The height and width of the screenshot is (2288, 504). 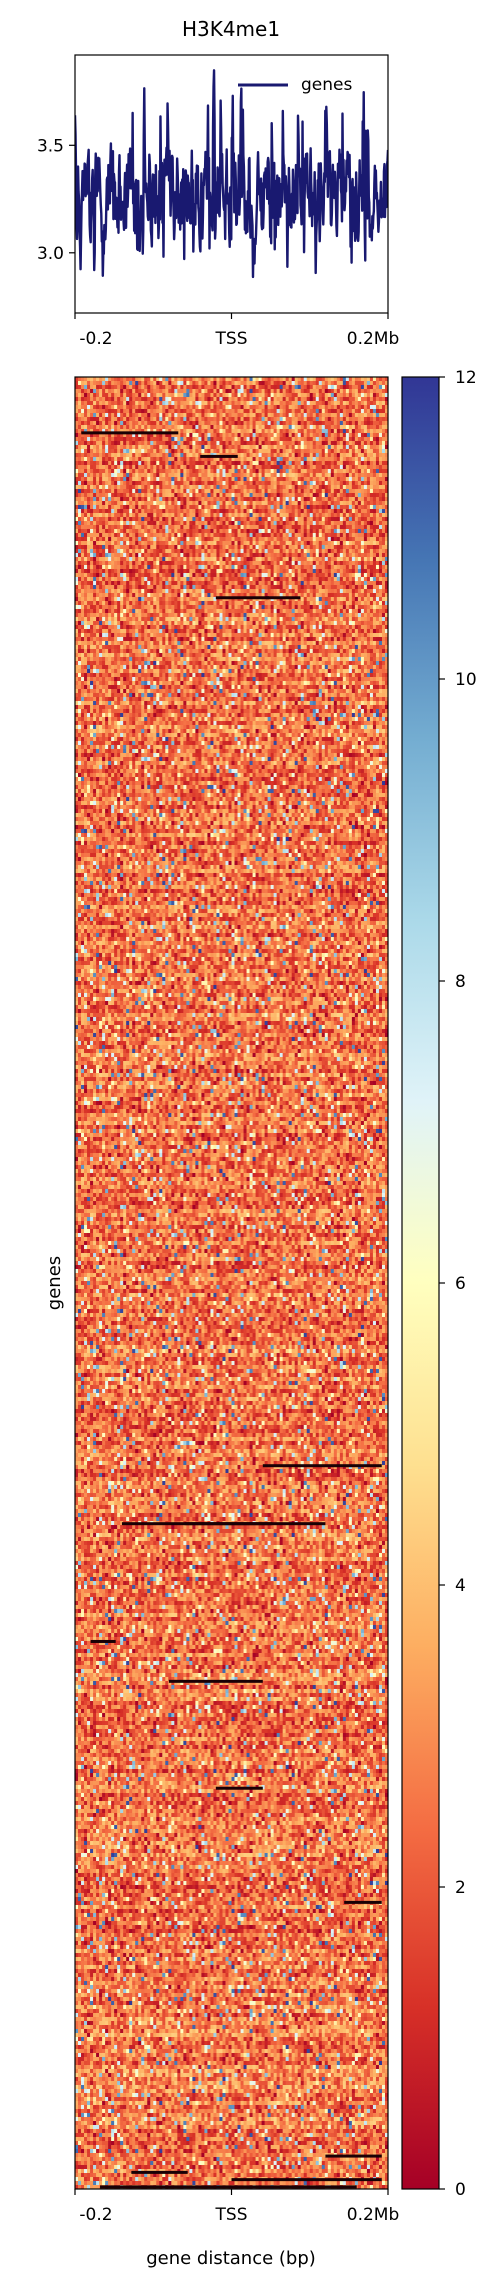 I want to click on profile-x-tick-label: 0.2Mb, so click(x=373, y=339).